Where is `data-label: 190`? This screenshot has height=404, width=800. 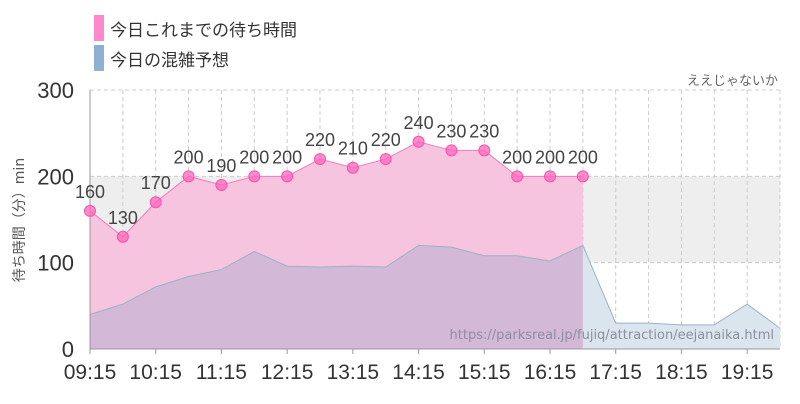 data-label: 190 is located at coordinates (221, 166).